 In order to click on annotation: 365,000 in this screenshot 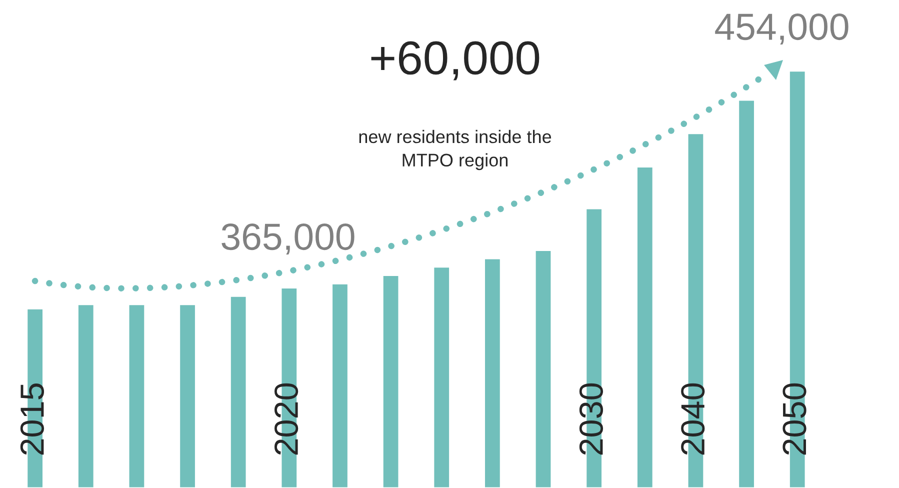, I will do `click(288, 239)`.